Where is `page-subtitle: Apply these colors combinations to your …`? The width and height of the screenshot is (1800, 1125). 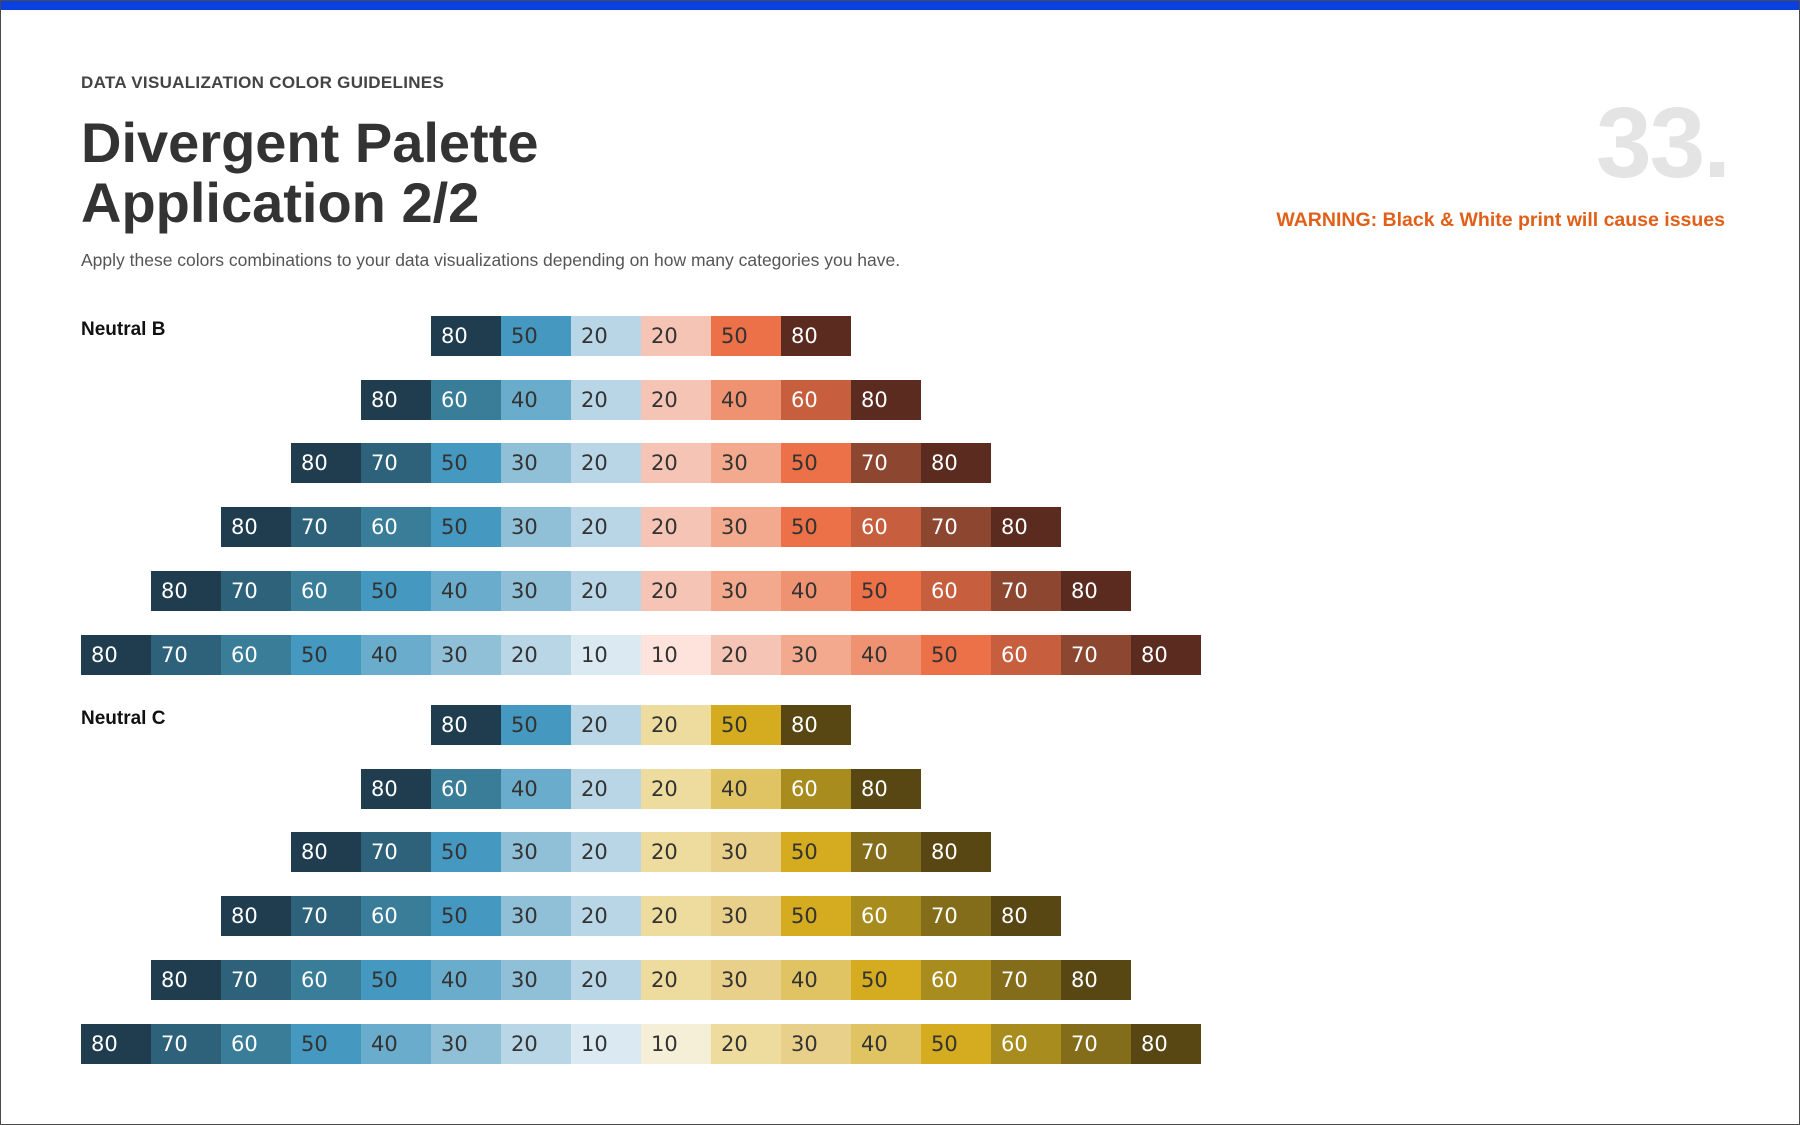
page-subtitle: Apply these colors combinations to your … is located at coordinates (491, 260).